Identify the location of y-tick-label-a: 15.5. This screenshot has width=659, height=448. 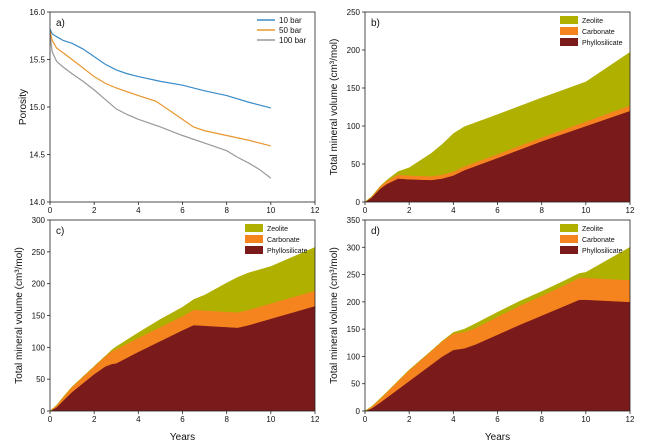
(37, 60).